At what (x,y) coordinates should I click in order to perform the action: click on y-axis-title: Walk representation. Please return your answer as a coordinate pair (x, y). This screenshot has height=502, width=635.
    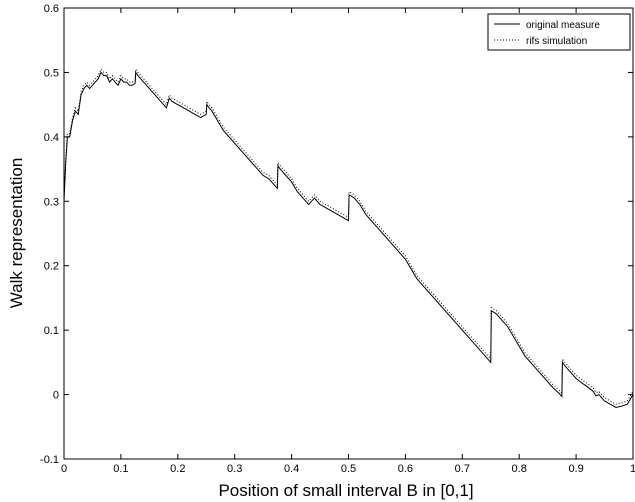
    Looking at the image, I should click on (16, 233).